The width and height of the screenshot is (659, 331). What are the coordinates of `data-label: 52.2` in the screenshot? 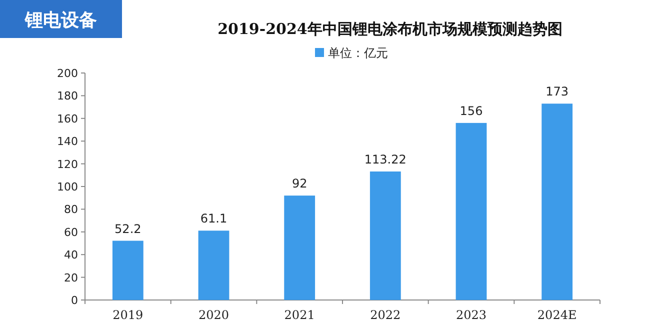 It's located at (128, 229).